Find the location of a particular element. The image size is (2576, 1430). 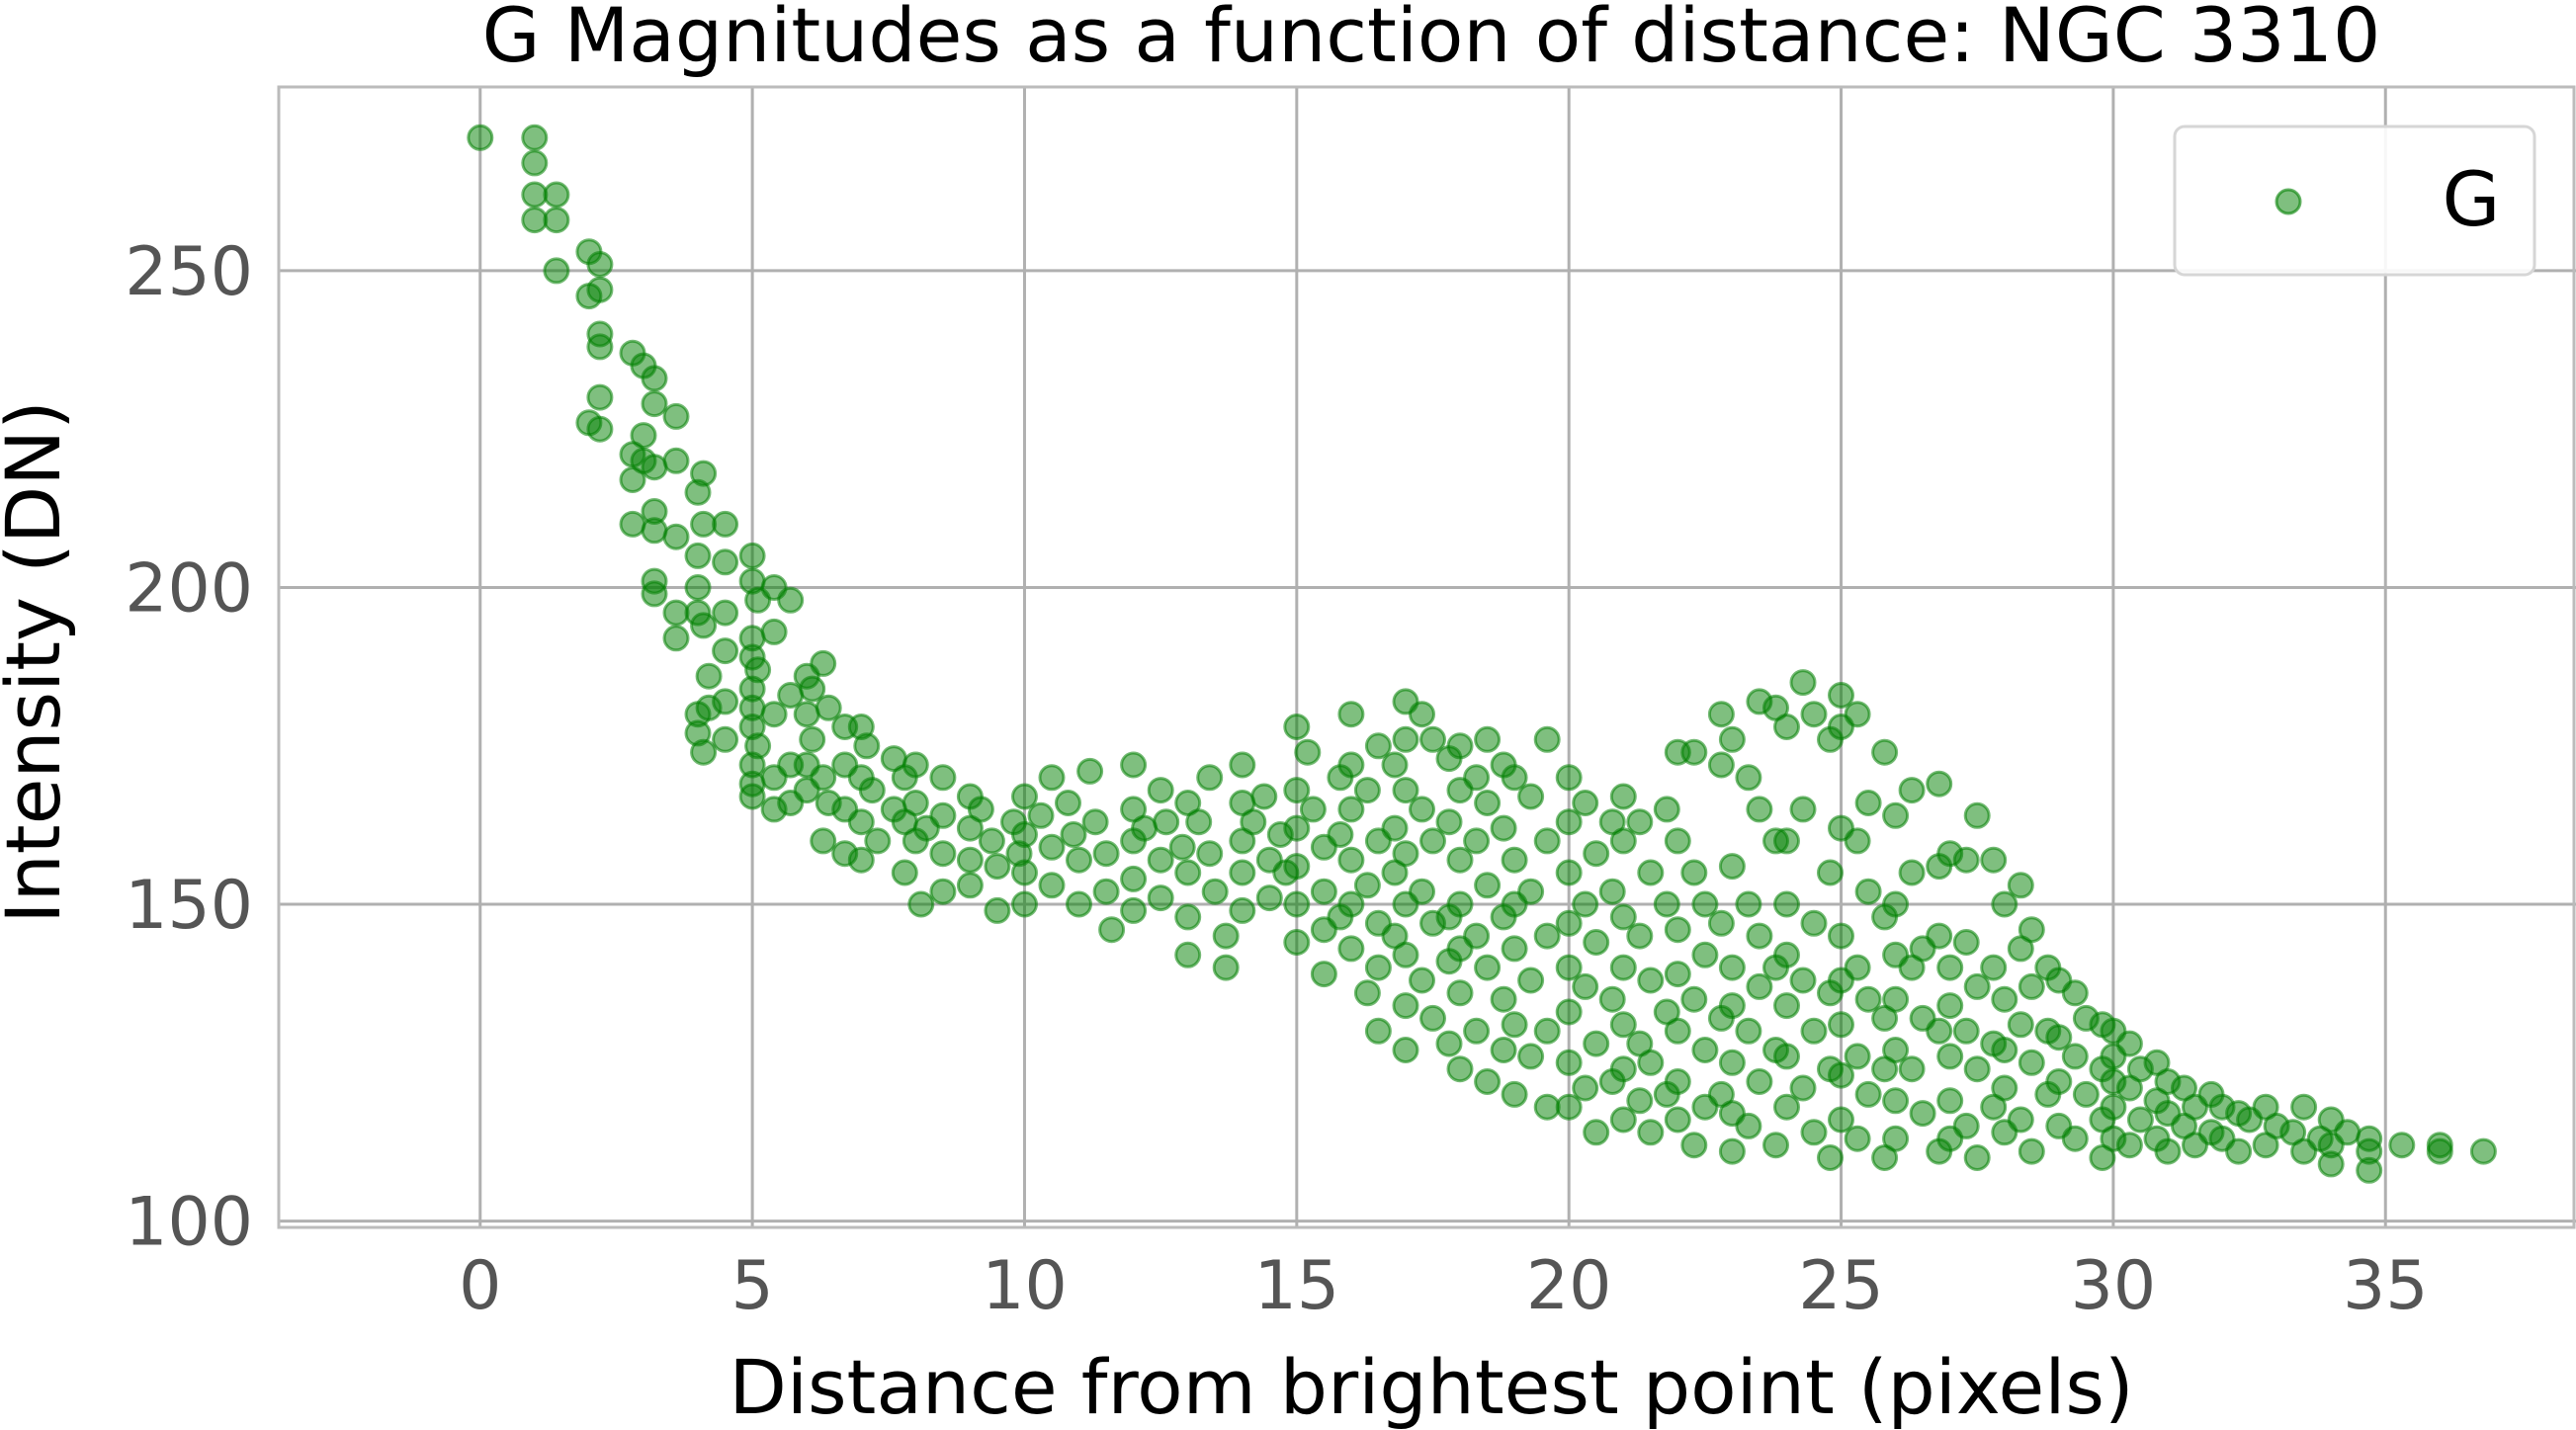

y-tick-label: 100 is located at coordinates (189, 1223).